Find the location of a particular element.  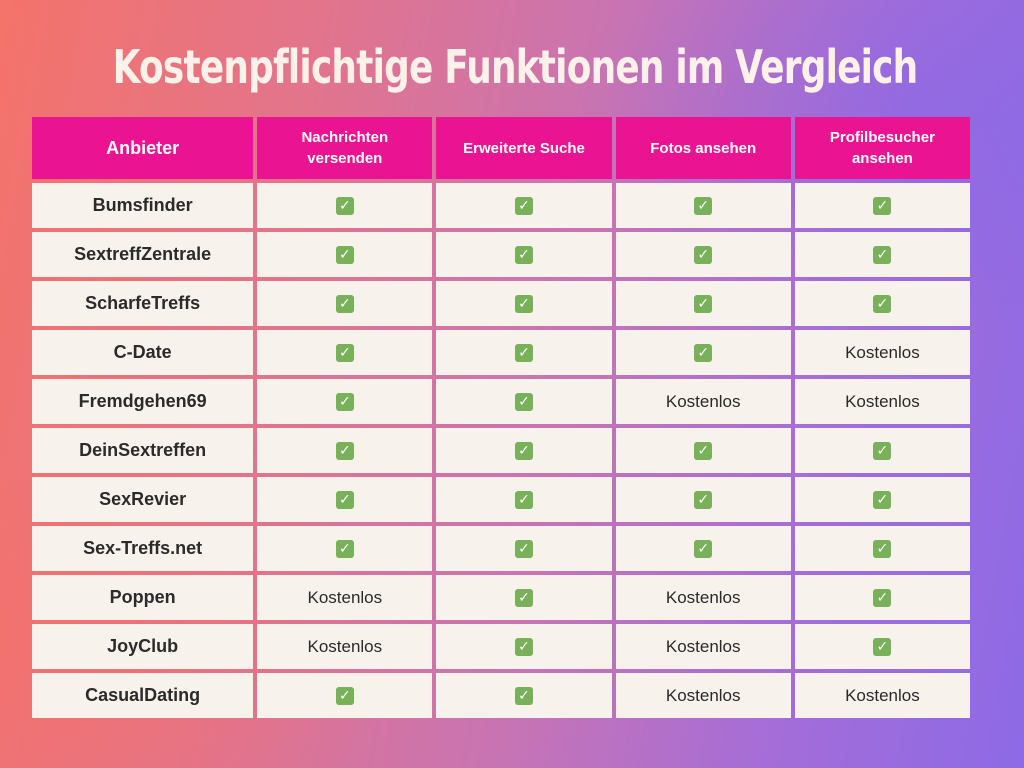

provider-name: Sex-Treffs.net is located at coordinates (143, 548).